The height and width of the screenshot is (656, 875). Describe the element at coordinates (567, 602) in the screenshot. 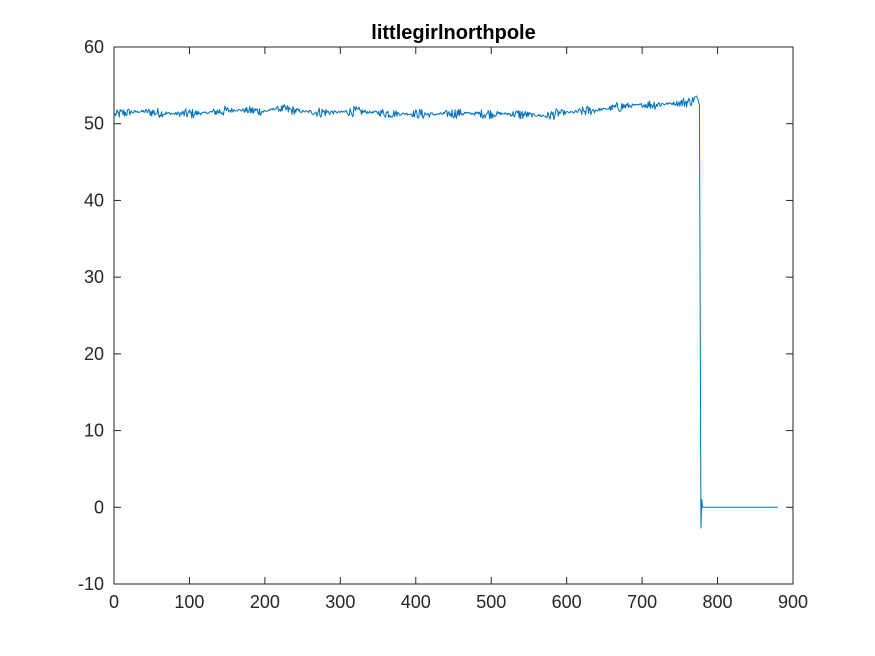

I see `x-tick-label: 600` at that location.